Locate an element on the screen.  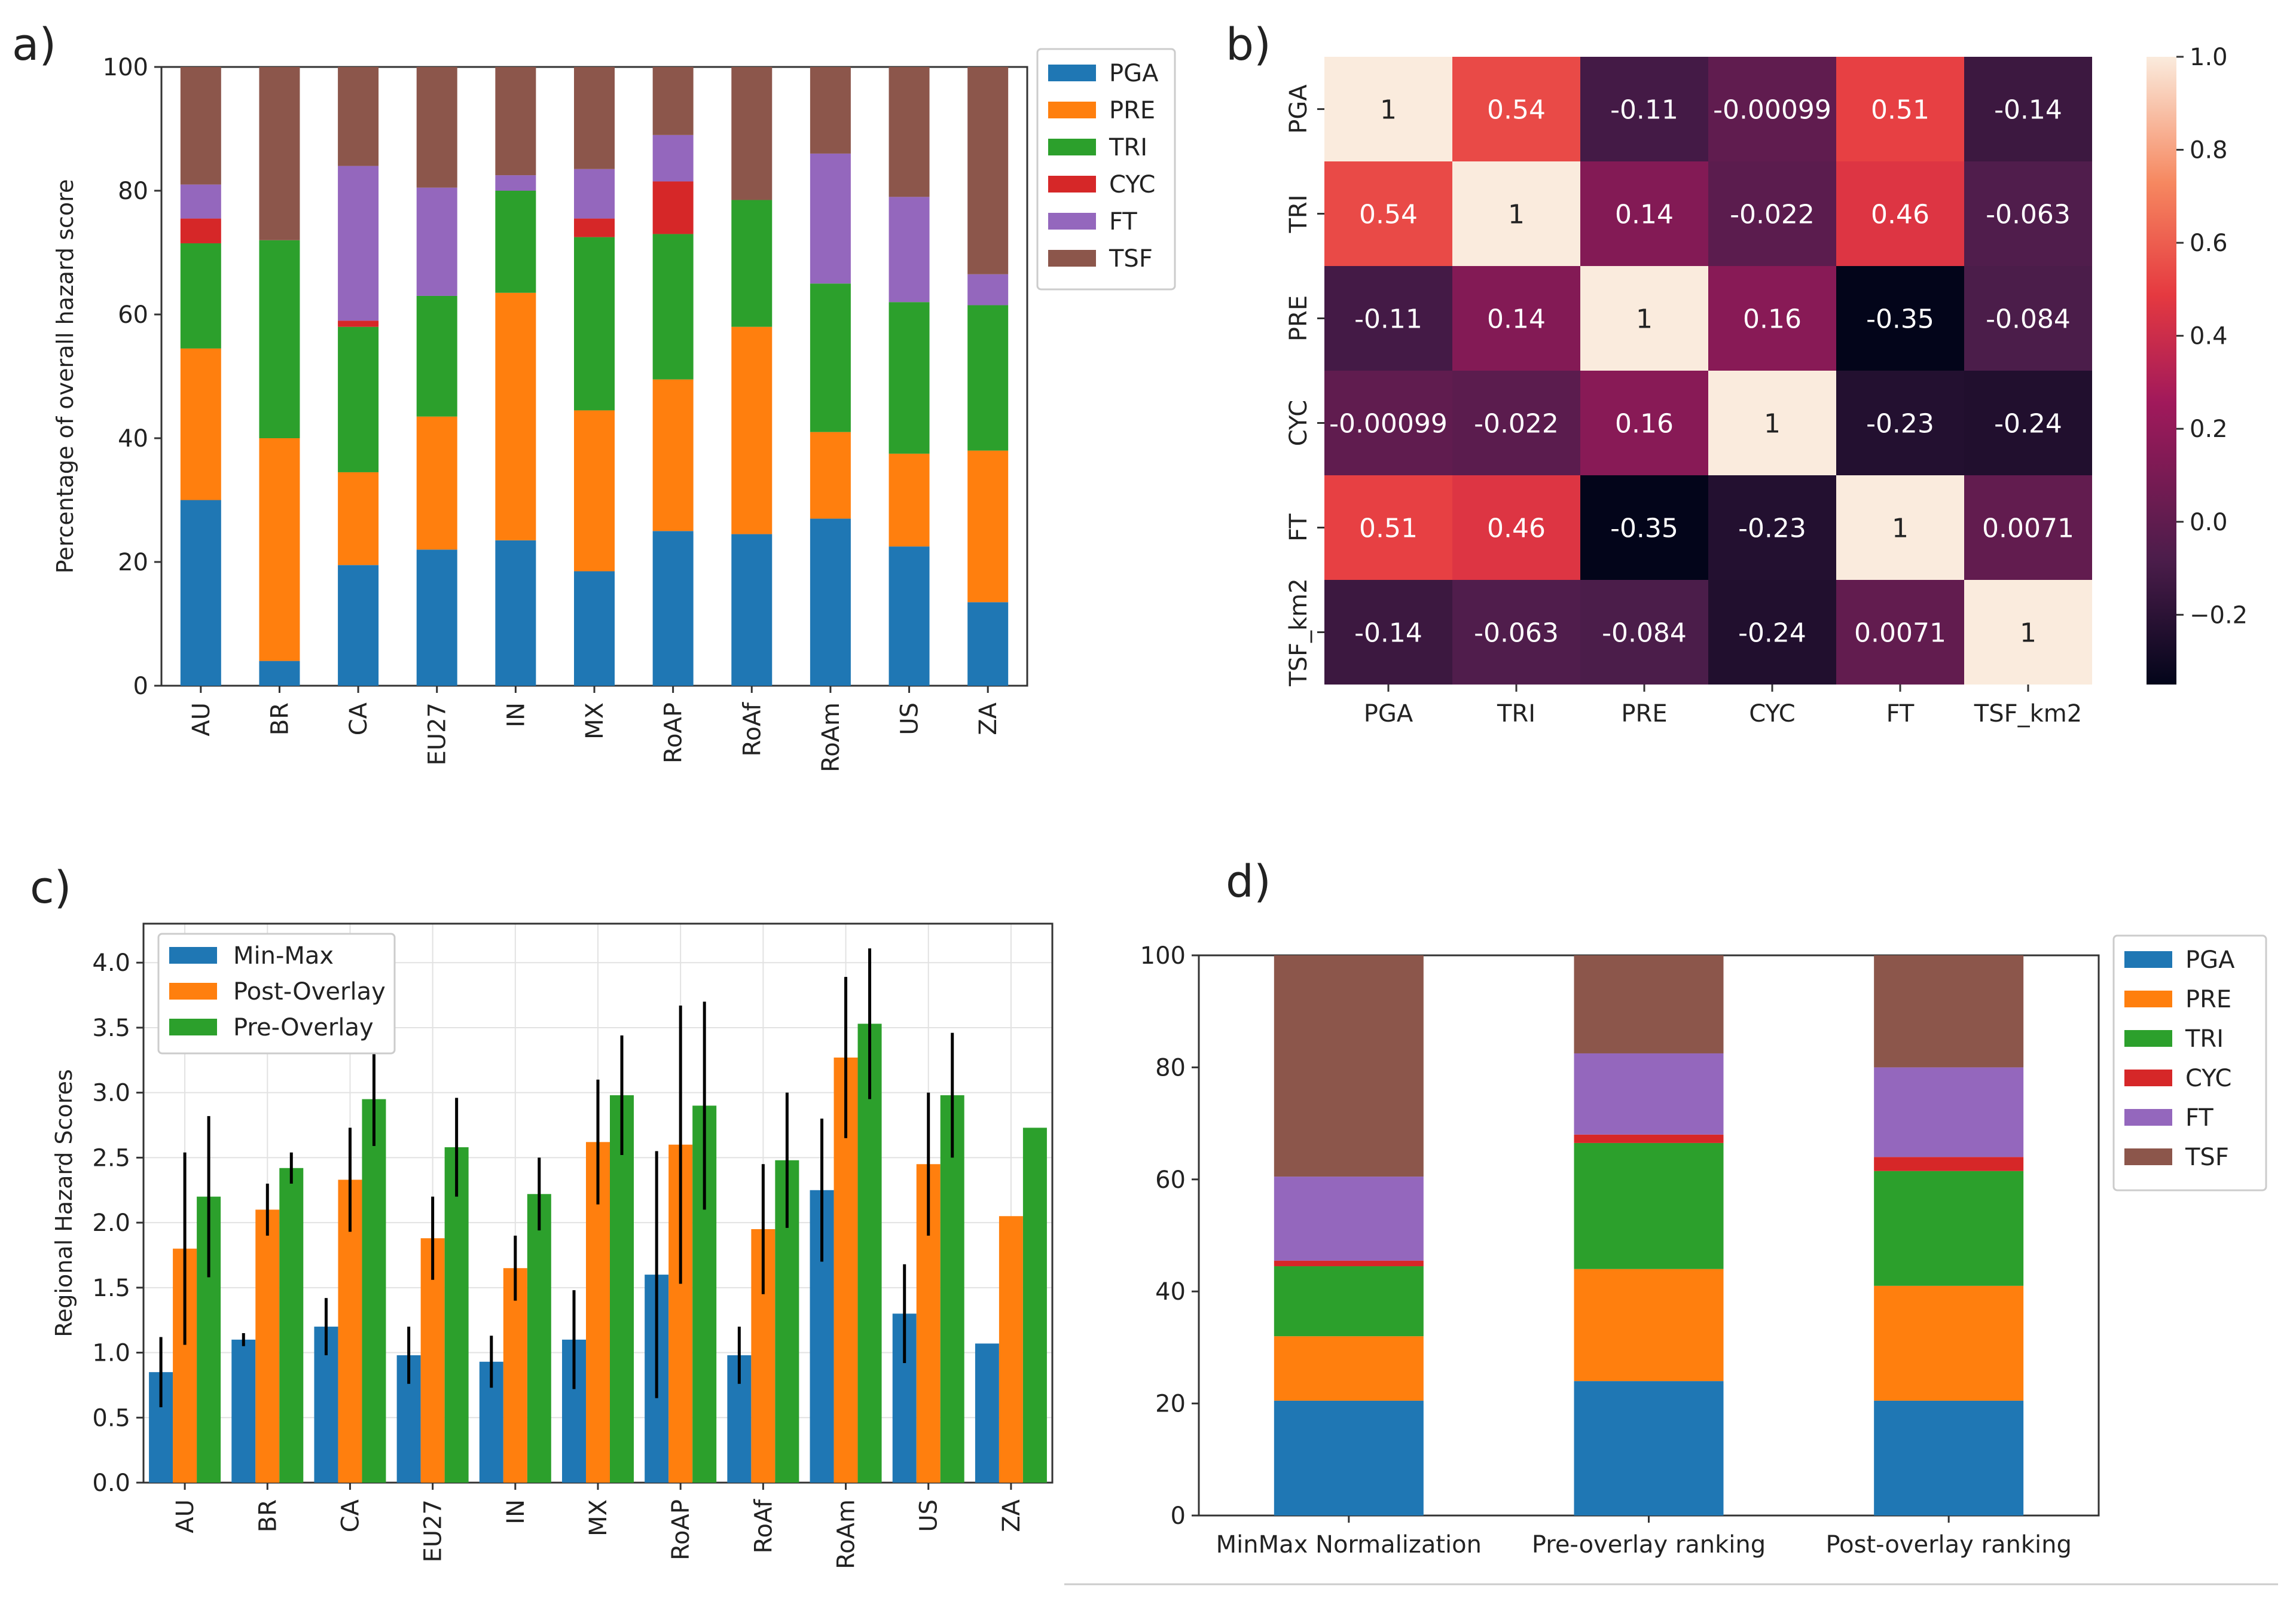
panel-c-bar-min-max is located at coordinates (987, 1413).